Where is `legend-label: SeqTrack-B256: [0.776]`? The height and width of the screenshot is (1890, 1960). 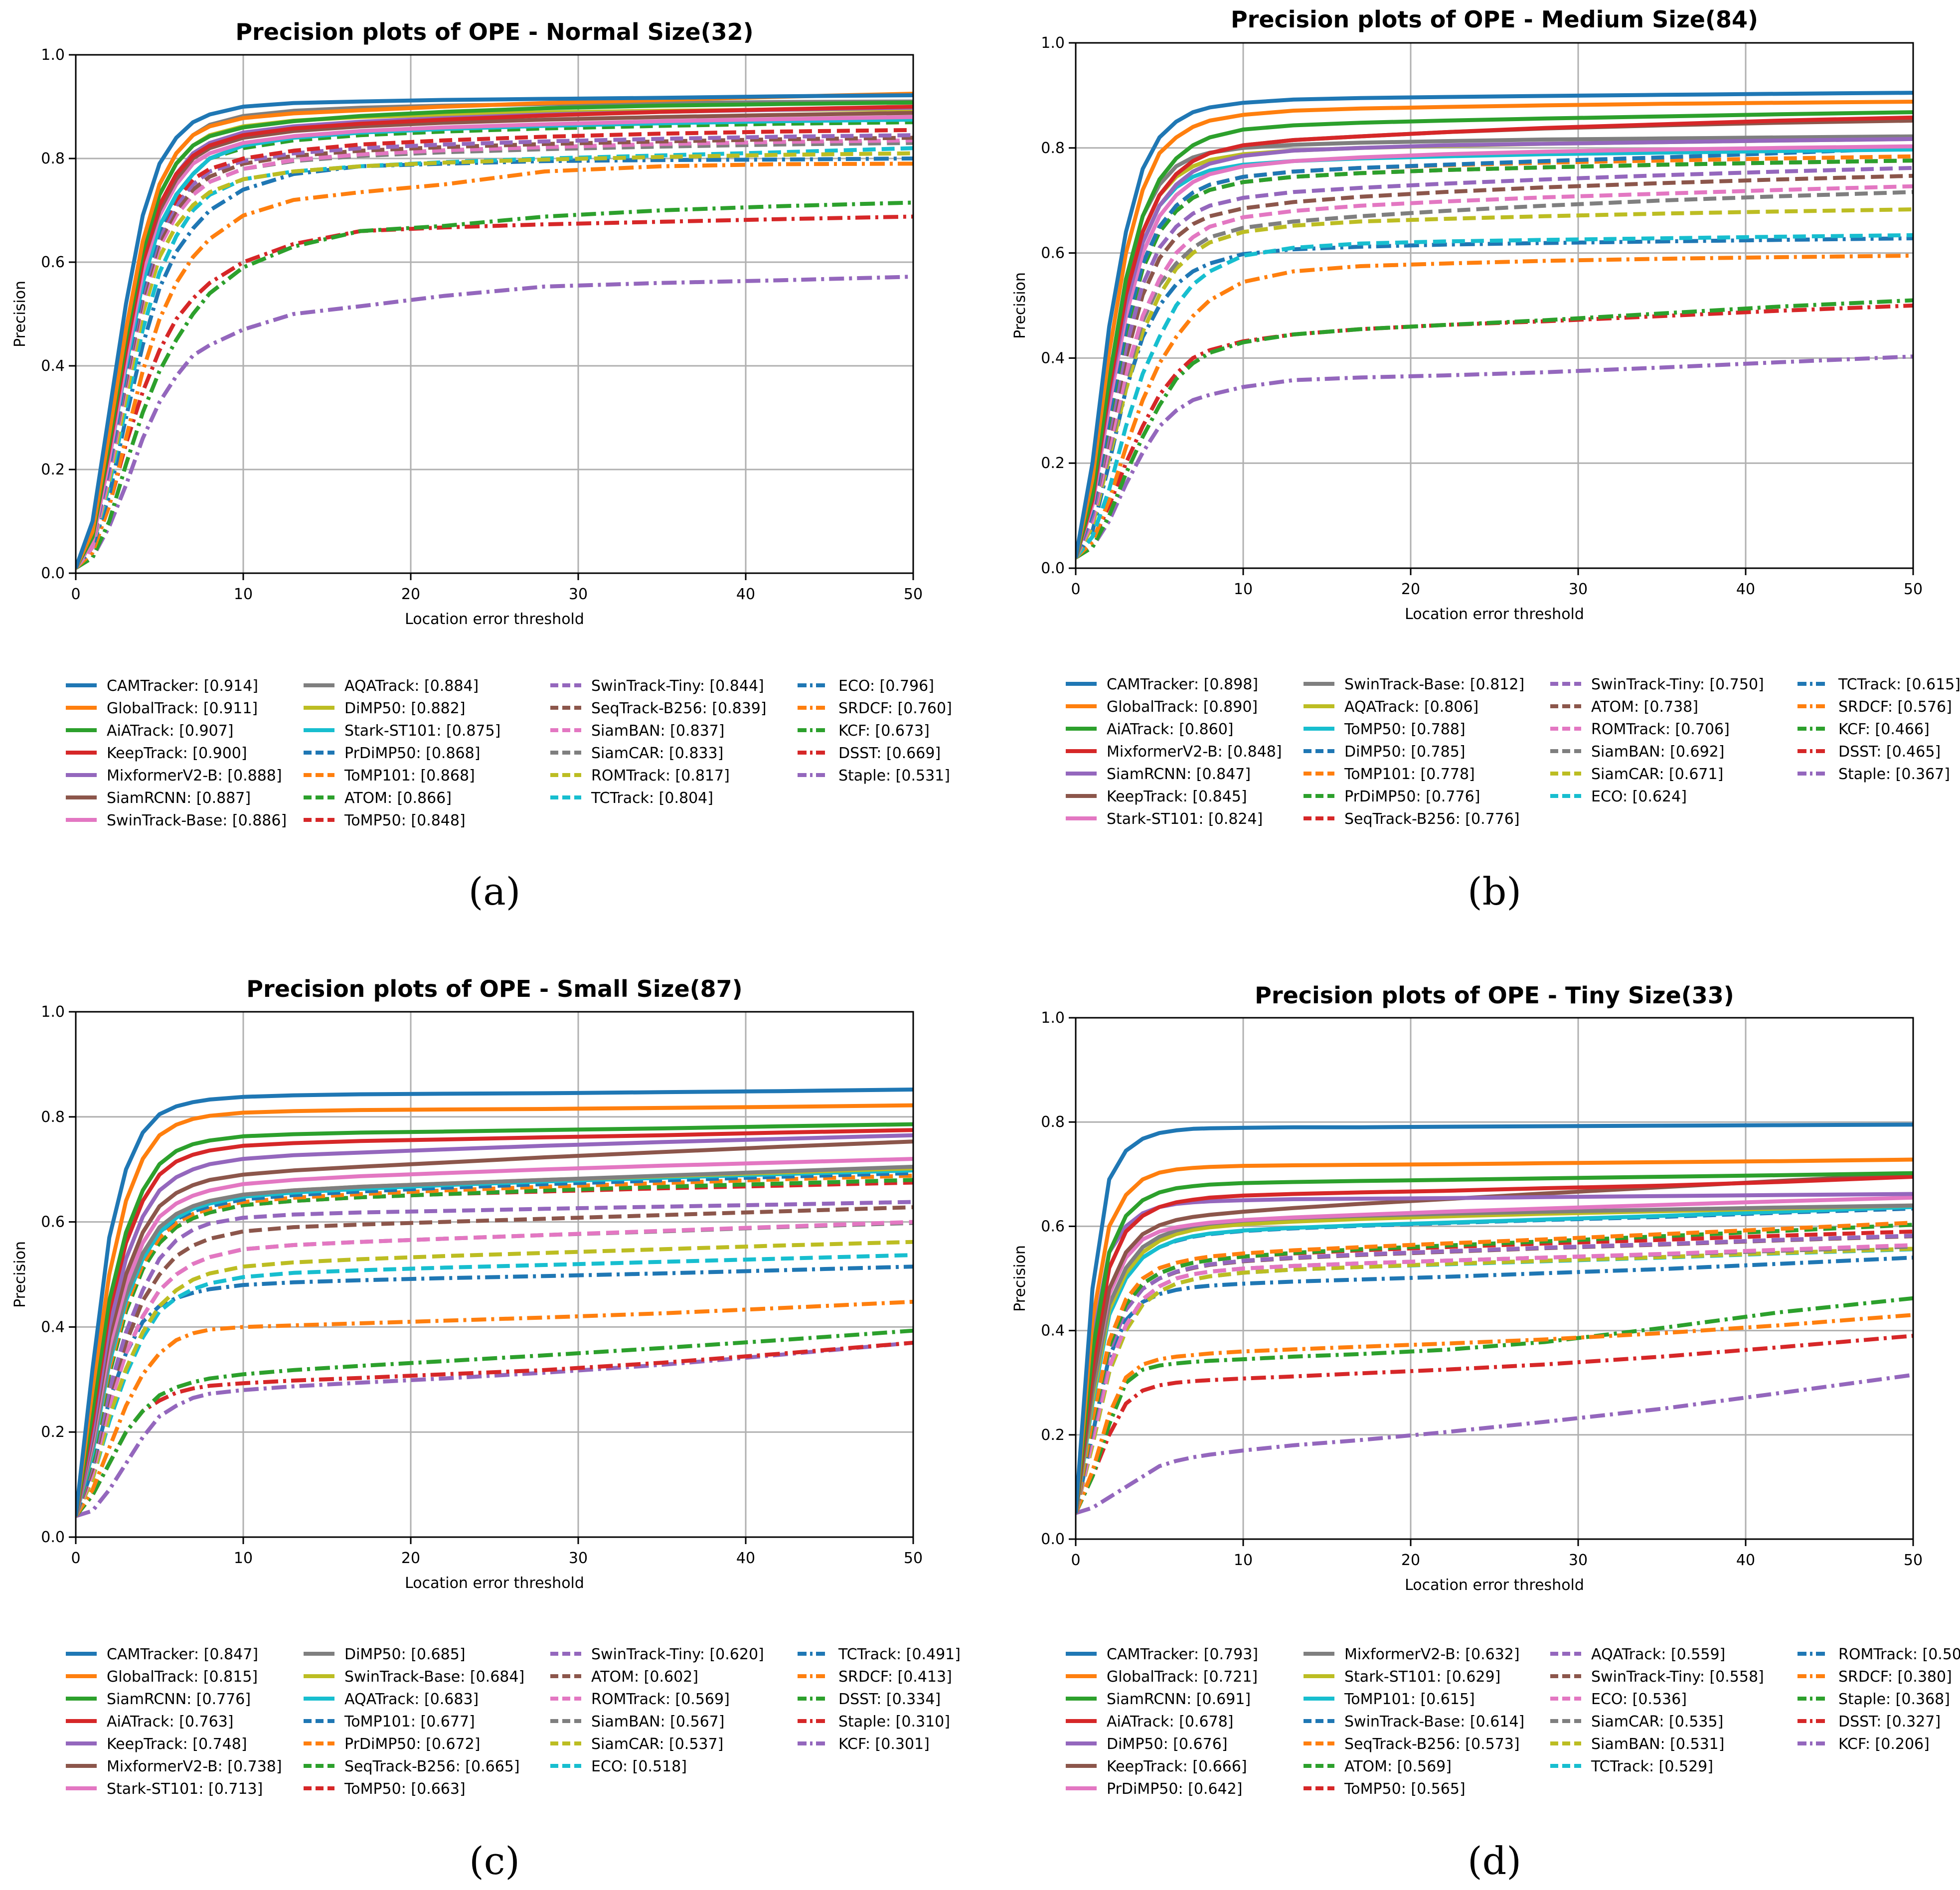 legend-label: SeqTrack-B256: [0.776] is located at coordinates (1432, 819).